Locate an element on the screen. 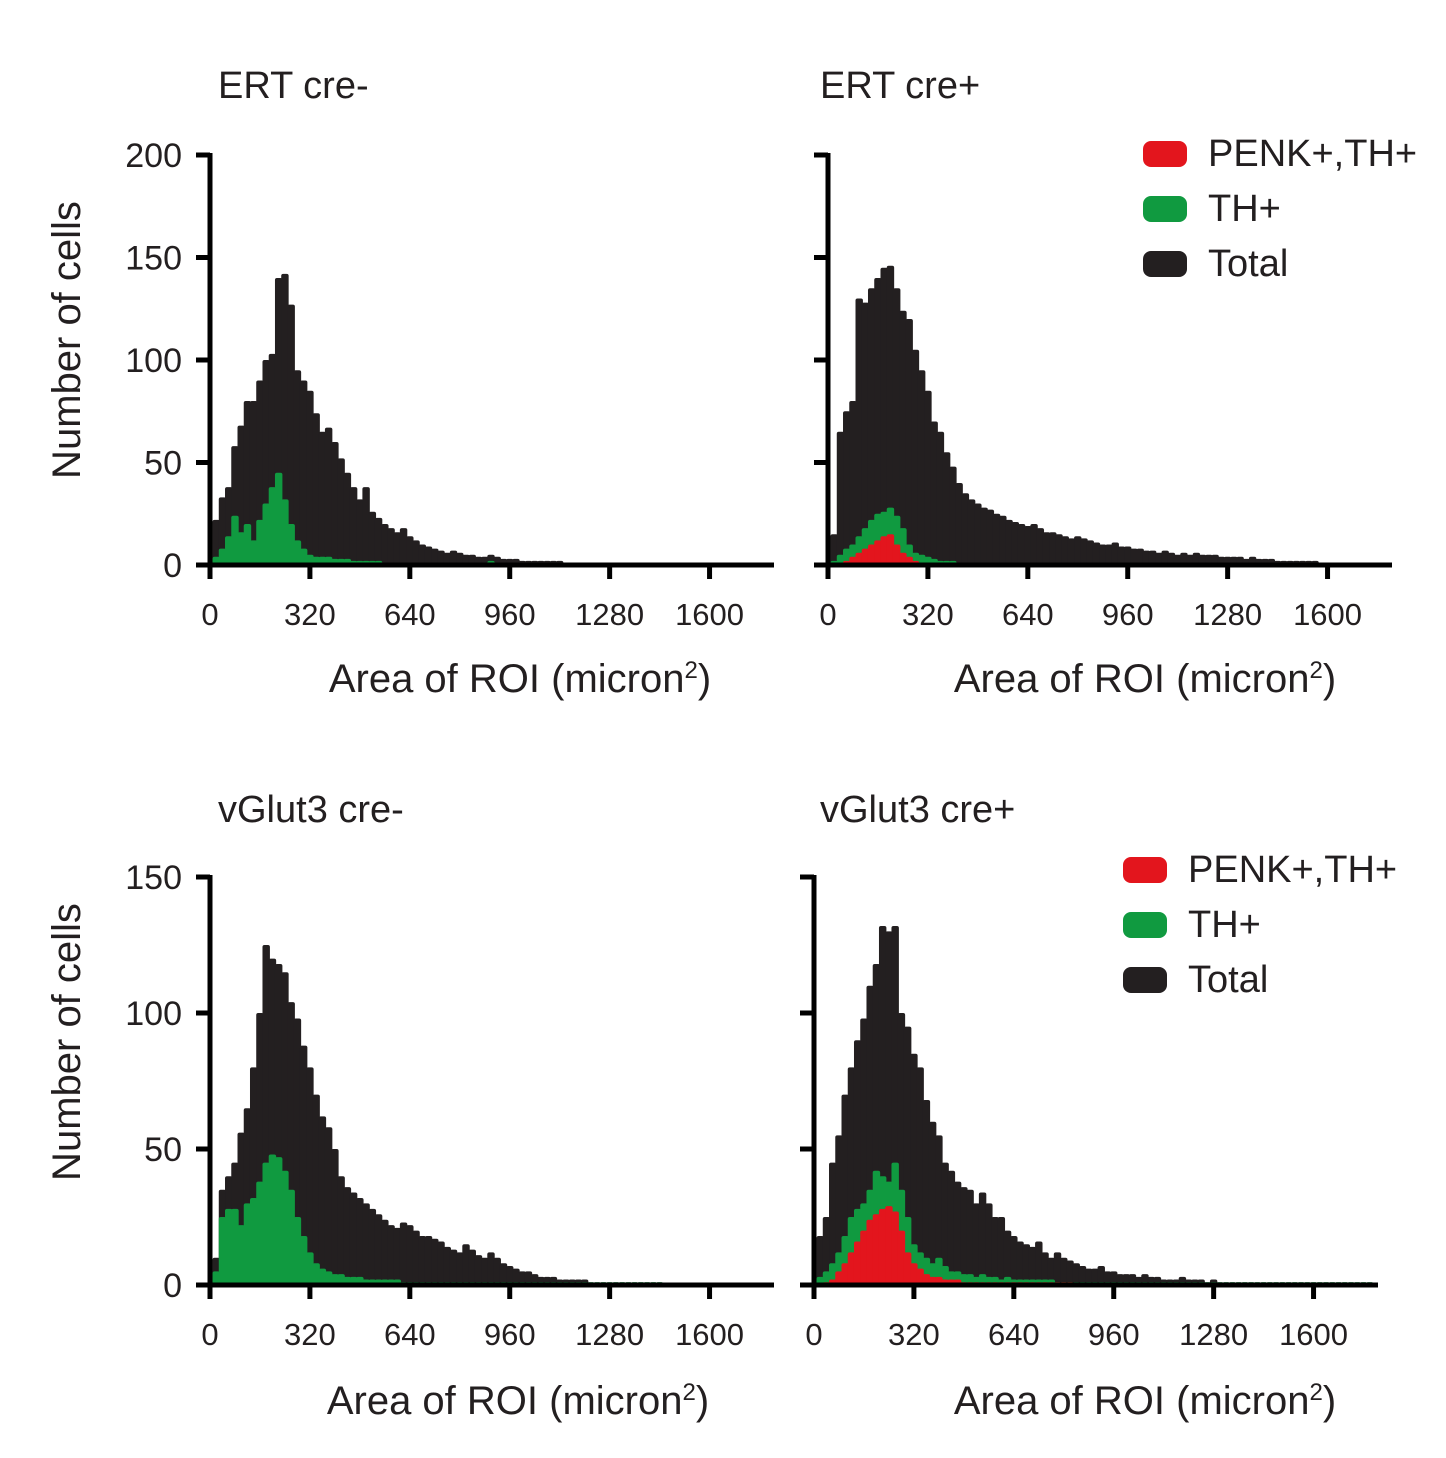 The height and width of the screenshot is (1458, 1446). y-tick-label: 50 is located at coordinates (163, 464).